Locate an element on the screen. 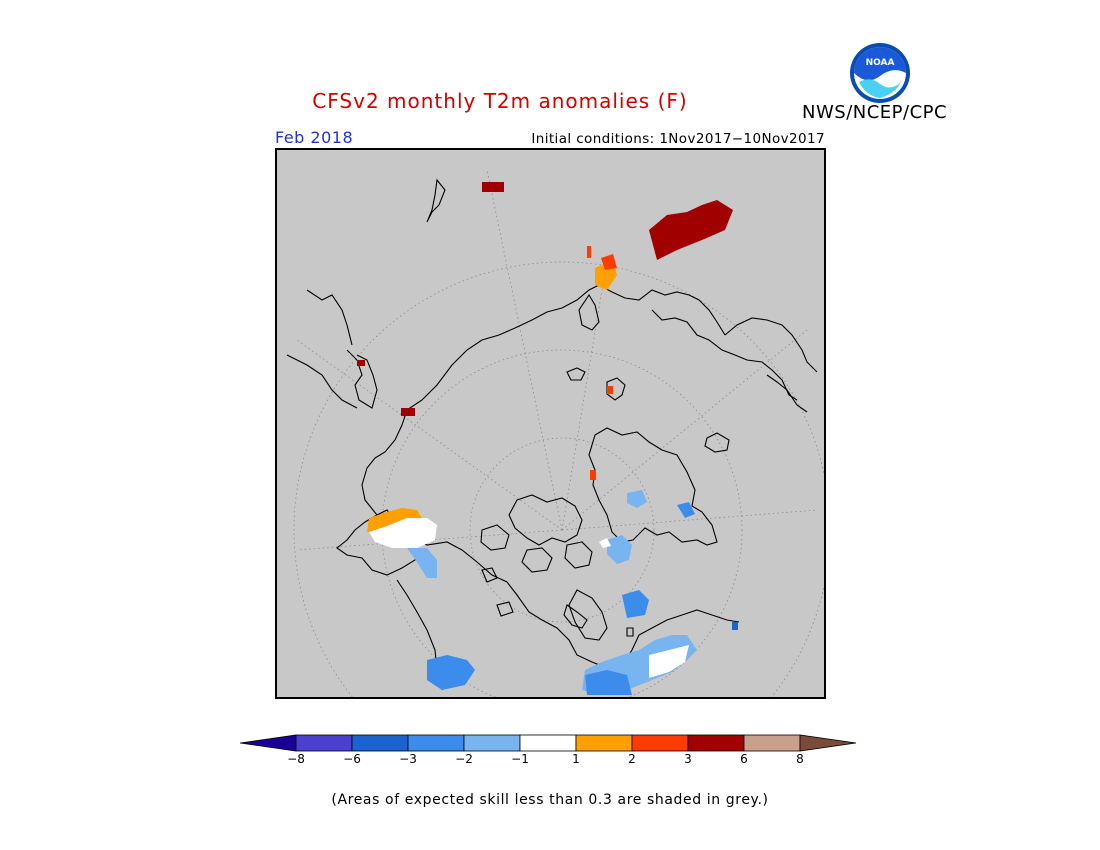 This screenshot has height=850, width=1100. colorbar is located at coordinates (548, 743).